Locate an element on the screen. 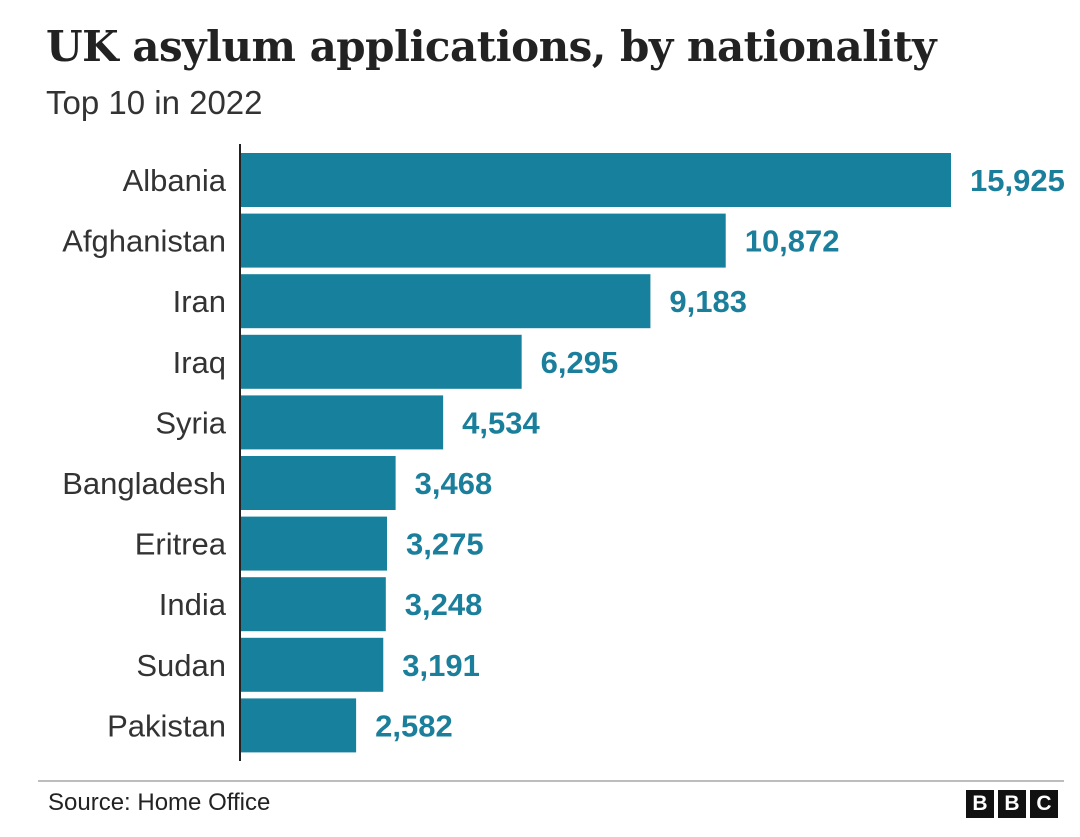 The height and width of the screenshot is (837, 1080). bar-albania is located at coordinates (596, 180).